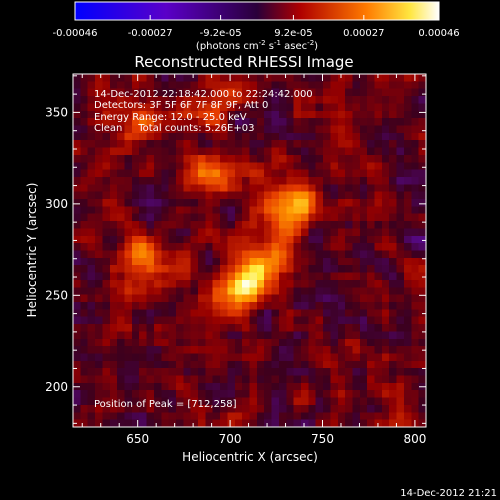  What do you see at coordinates (230, 439) in the screenshot?
I see `x-tick-label: 700` at bounding box center [230, 439].